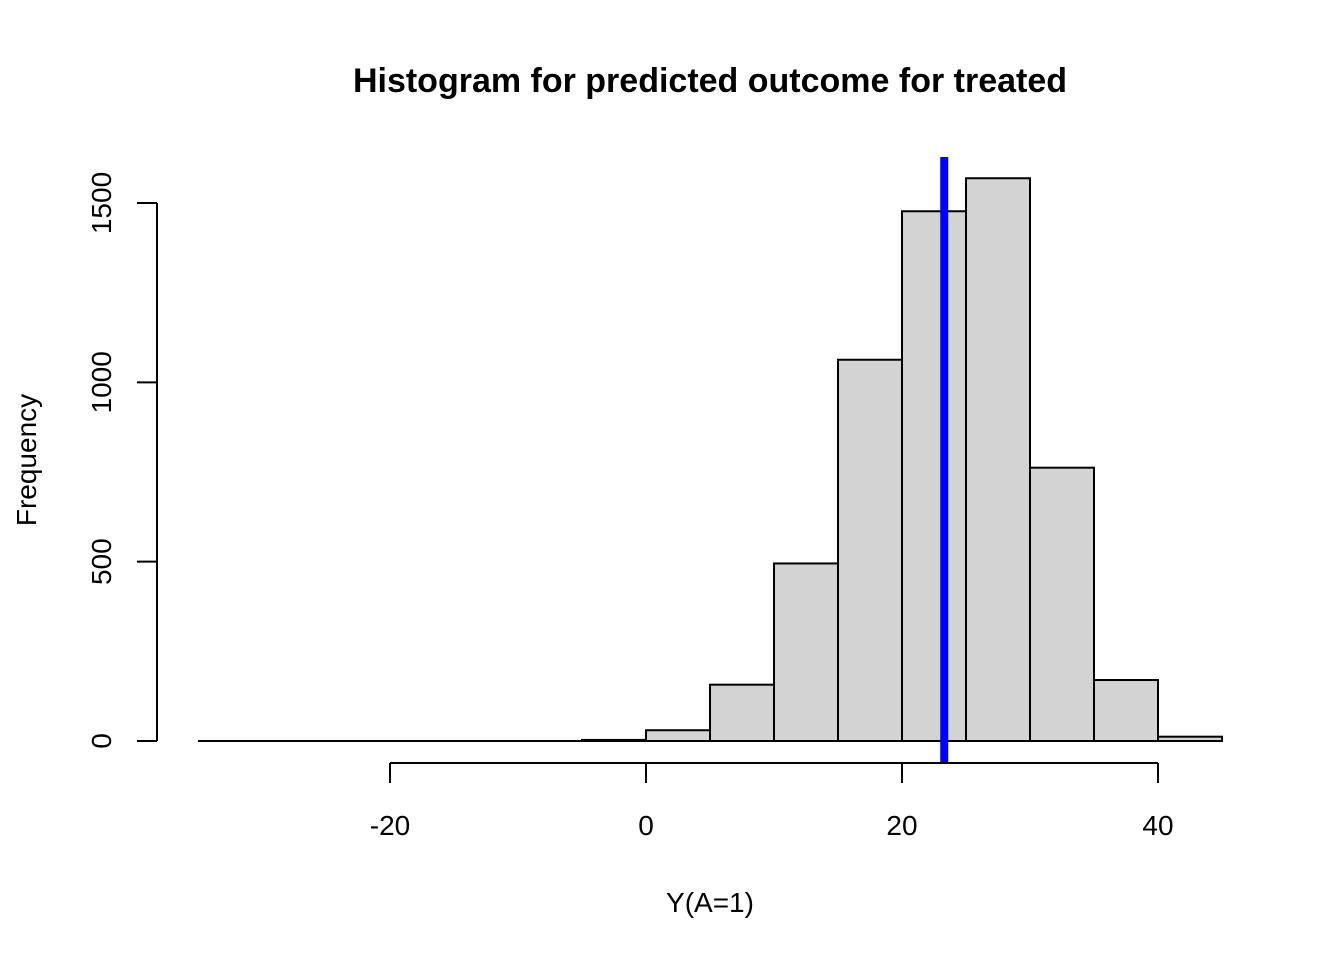 The image size is (1344, 960). I want to click on x-axis: -20 0 20 40, so click(772, 801).